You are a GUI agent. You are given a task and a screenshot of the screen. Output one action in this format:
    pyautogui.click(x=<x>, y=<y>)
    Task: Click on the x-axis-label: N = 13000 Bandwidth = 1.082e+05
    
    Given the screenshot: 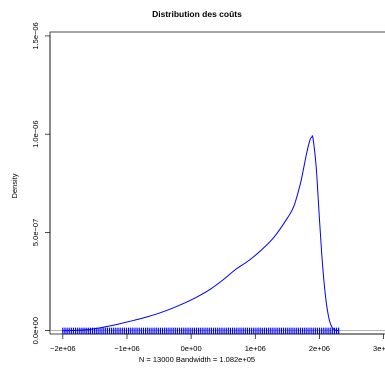 What is the action you would take?
    pyautogui.click(x=197, y=359)
    